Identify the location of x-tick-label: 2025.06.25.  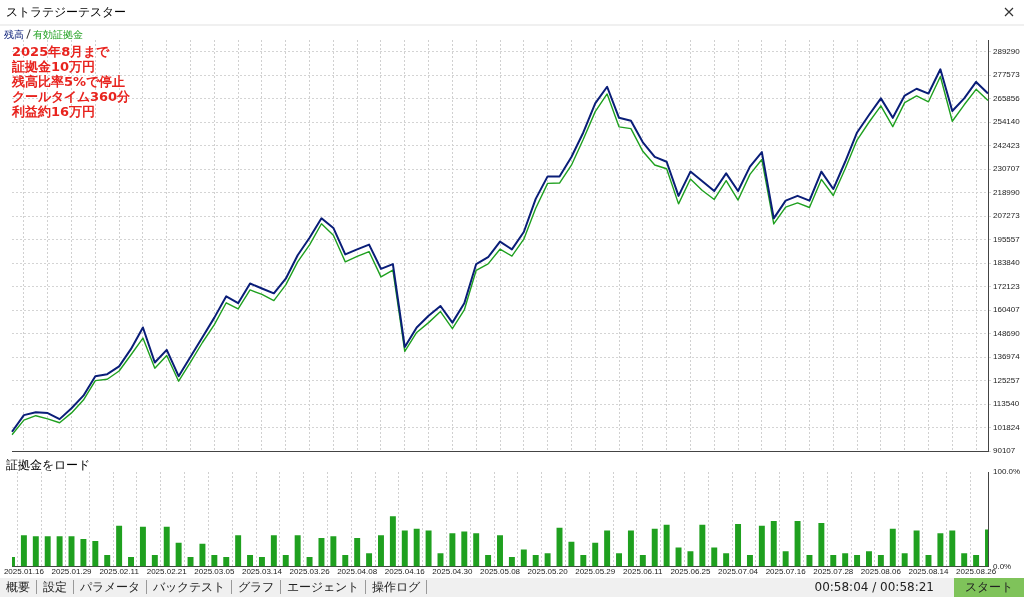
(691, 572).